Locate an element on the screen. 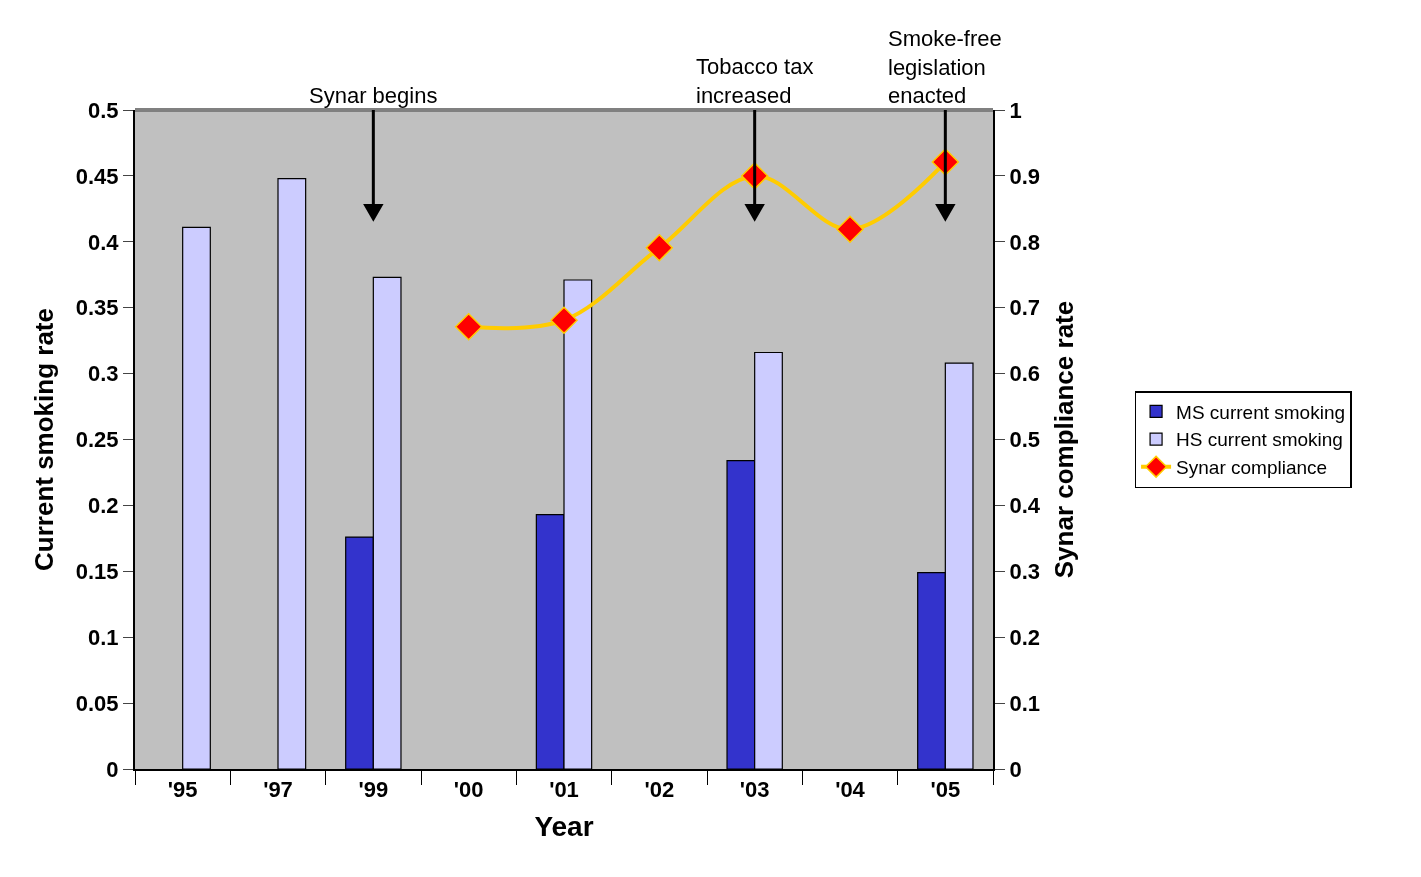 The height and width of the screenshot is (877, 1421). x-tick-label: '02 is located at coordinates (659, 790).